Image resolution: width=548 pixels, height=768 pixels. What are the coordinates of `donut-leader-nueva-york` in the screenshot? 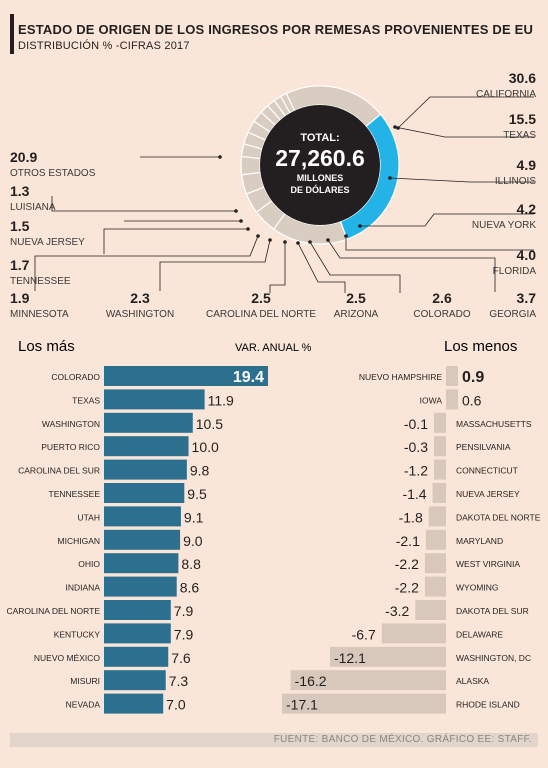 It's located at (447, 220).